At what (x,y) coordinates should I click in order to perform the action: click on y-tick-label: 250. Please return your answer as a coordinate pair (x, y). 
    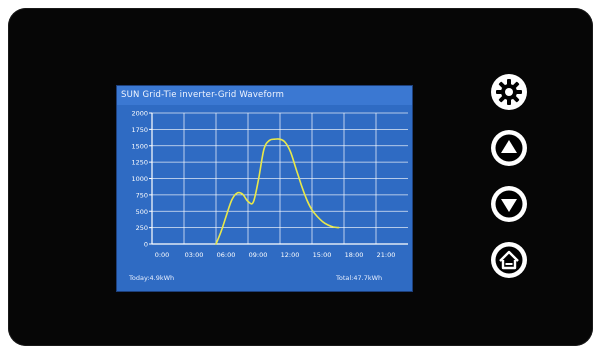
    Looking at the image, I should click on (142, 228).